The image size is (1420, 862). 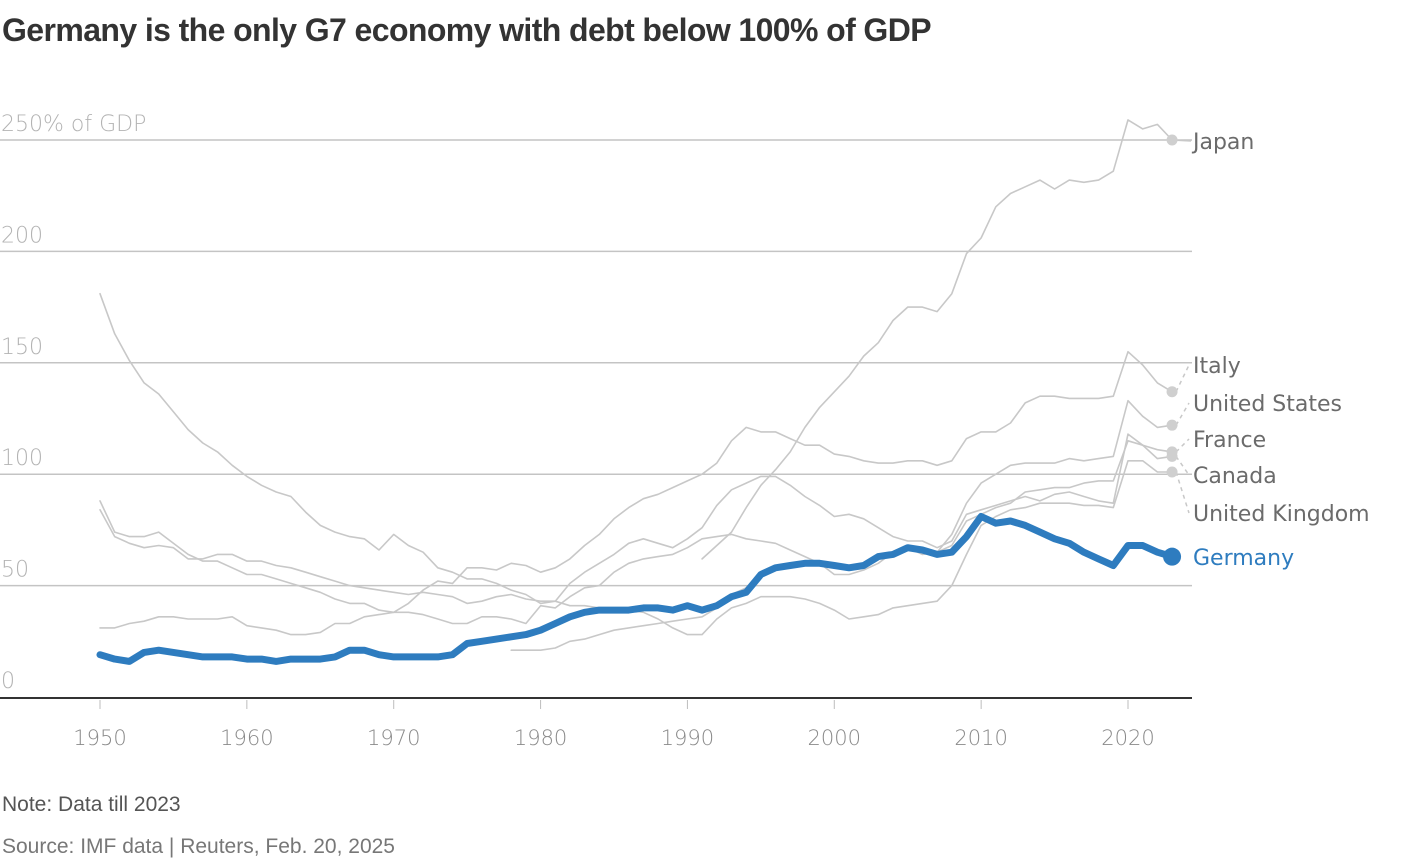 What do you see at coordinates (73, 403) in the screenshot?
I see `y-axis-ticks: 0 50 100 150 200 250% of GDP` at bounding box center [73, 403].